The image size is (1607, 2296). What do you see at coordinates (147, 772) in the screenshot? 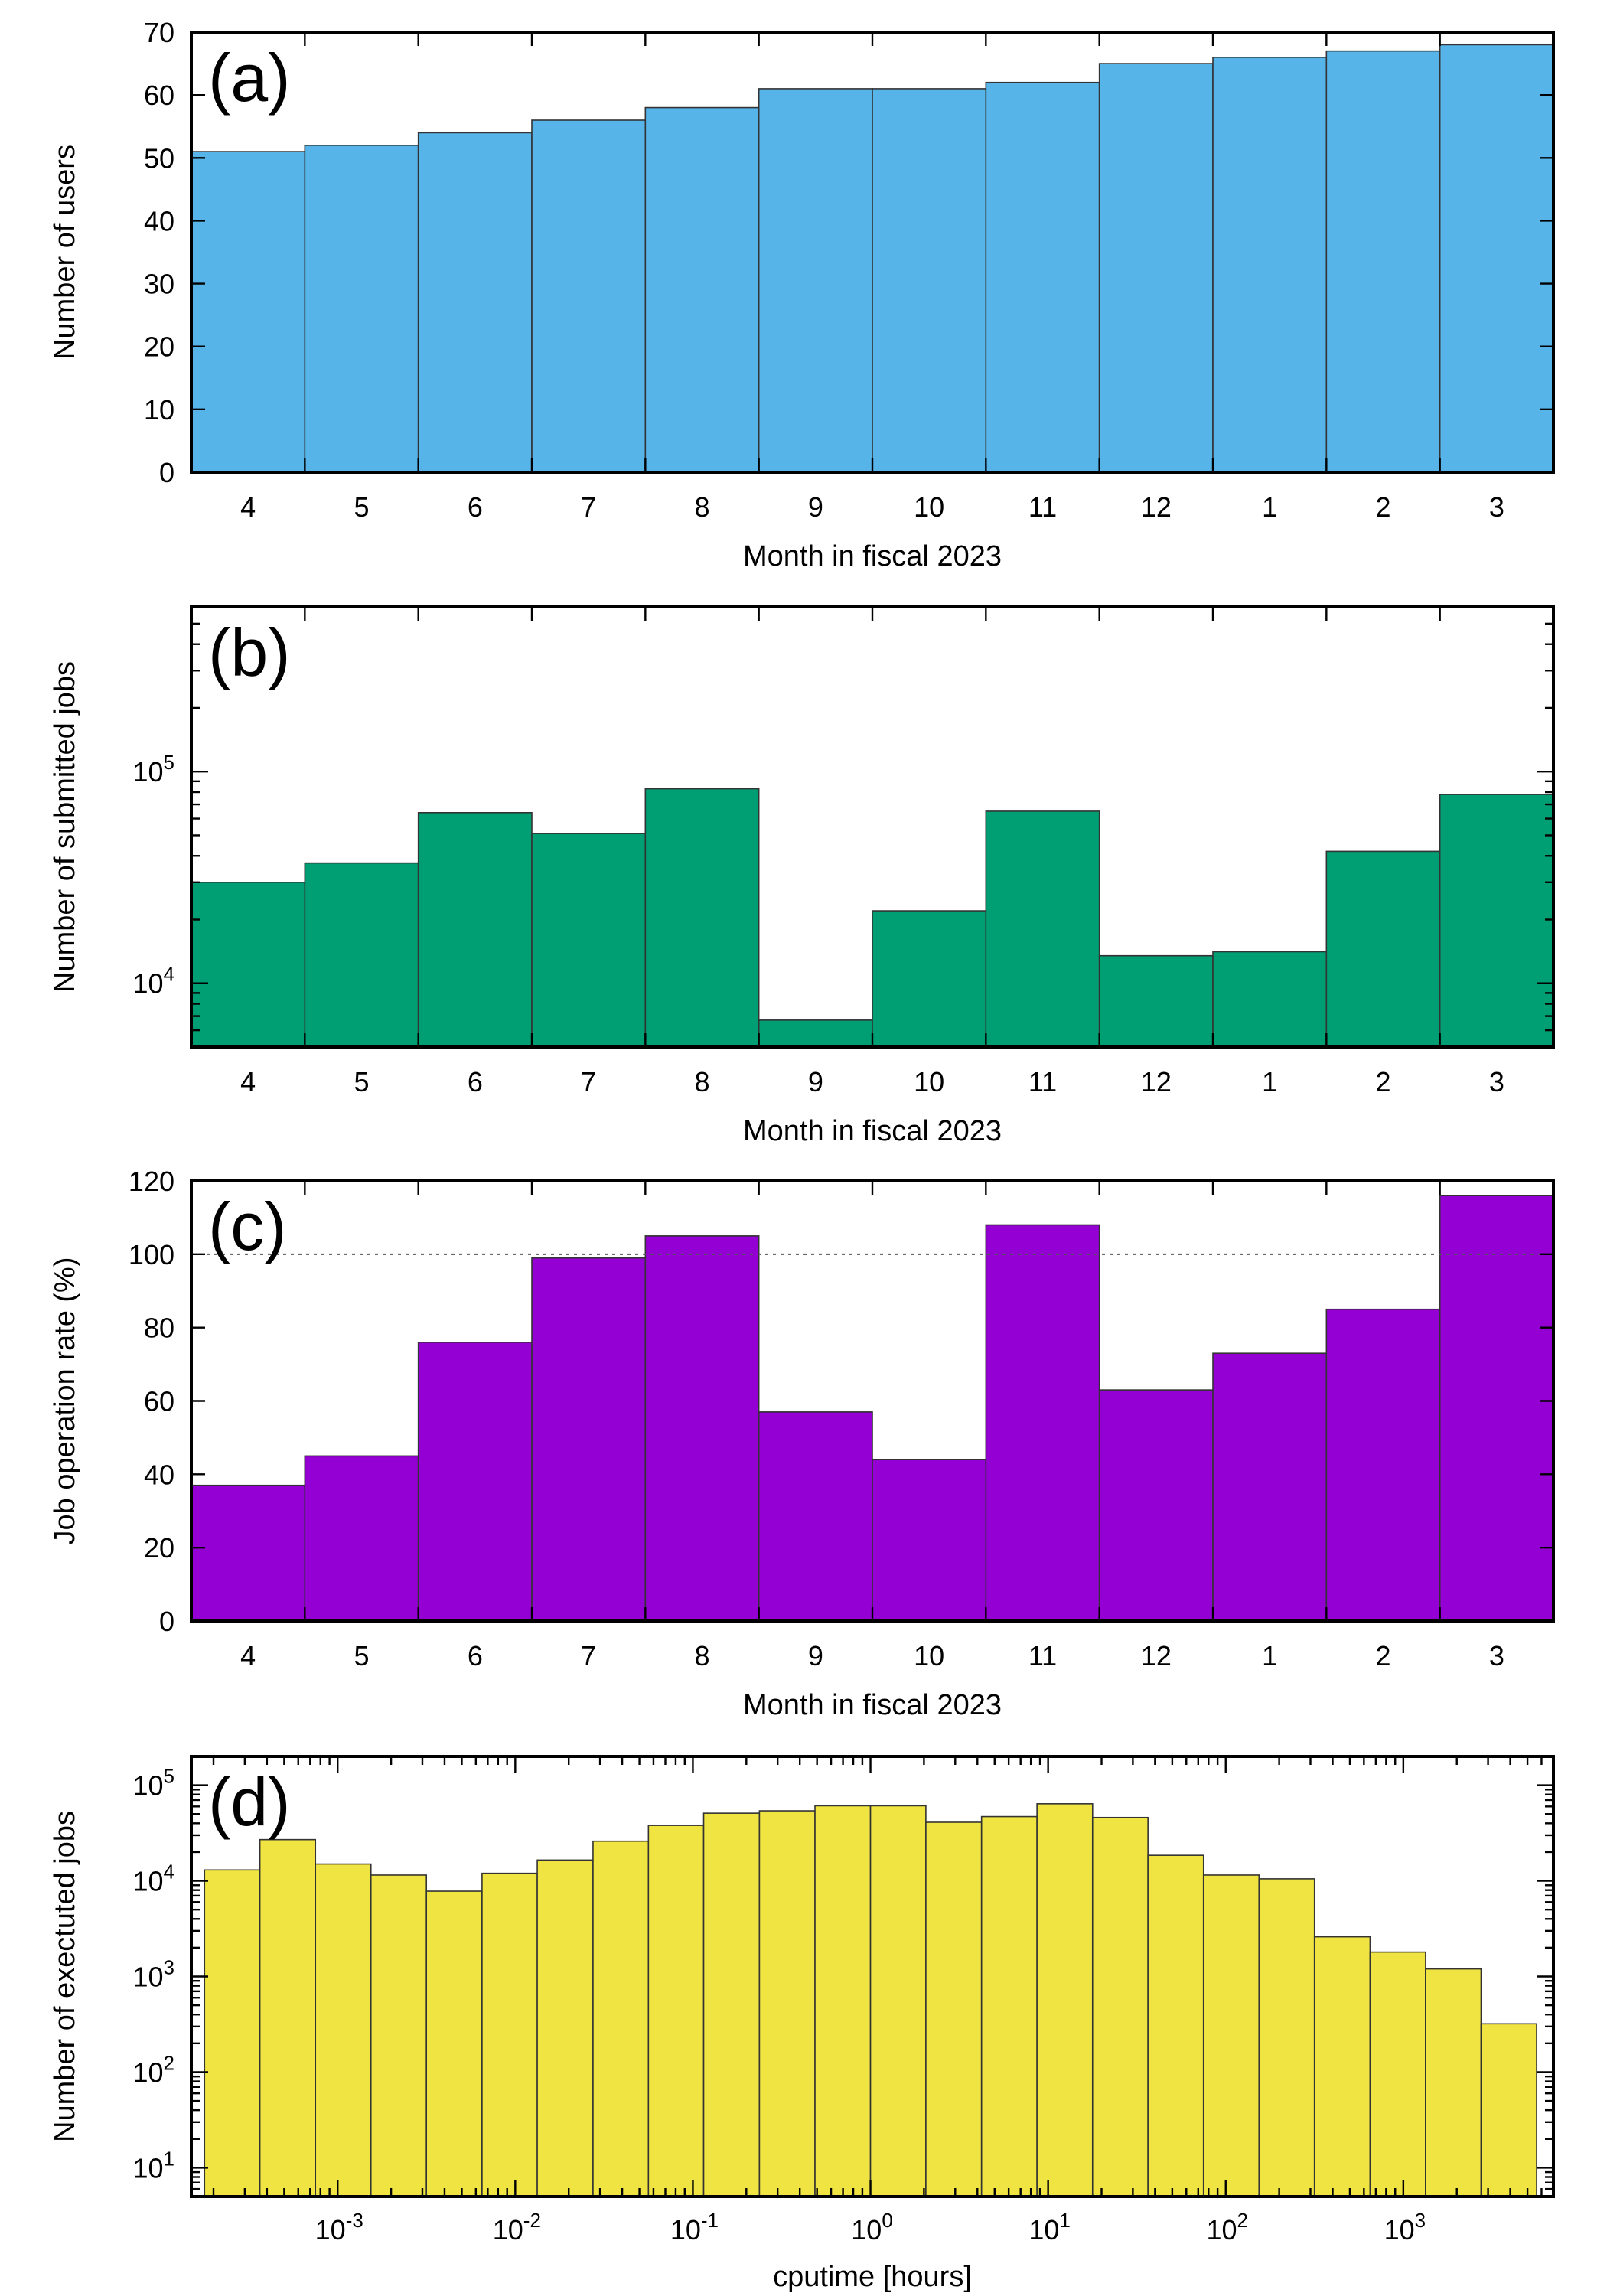
I see `y-tick-label-1e5-base: 10` at bounding box center [147, 772].